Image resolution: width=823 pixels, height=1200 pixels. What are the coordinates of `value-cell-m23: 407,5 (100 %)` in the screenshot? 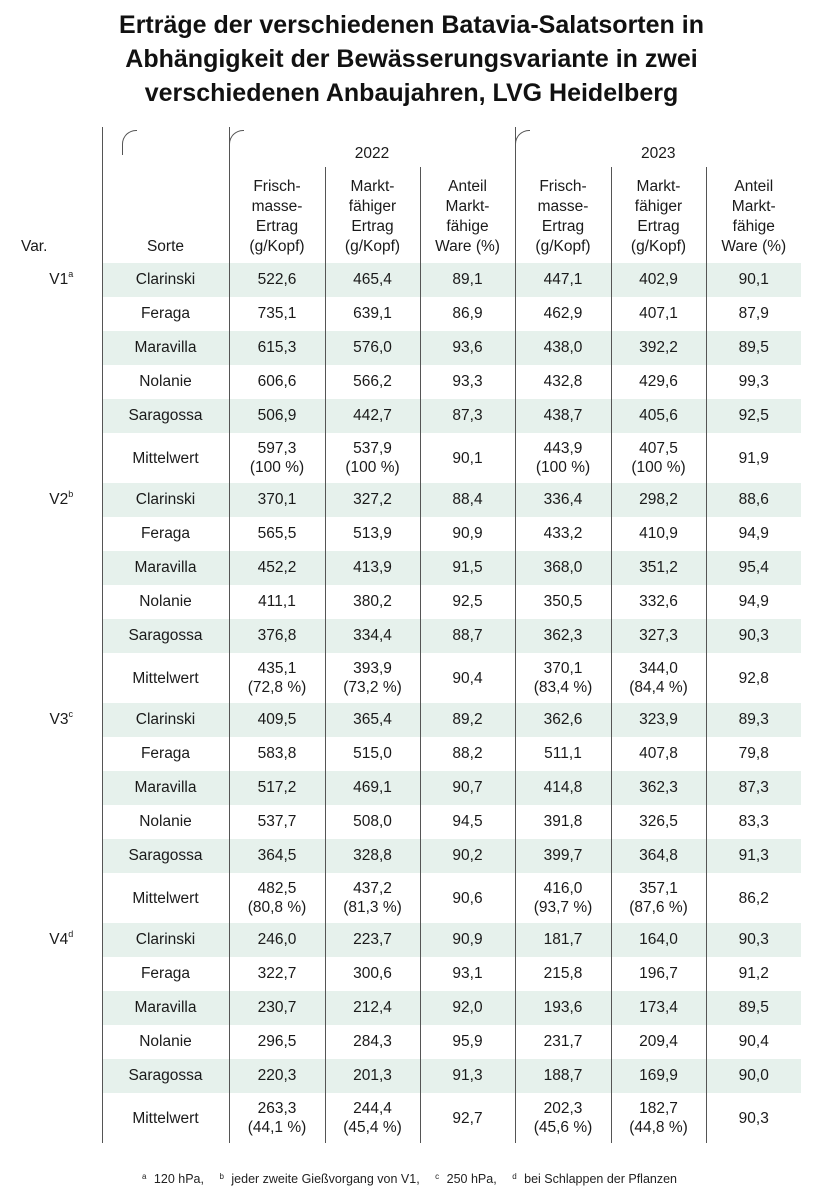 It's located at (658, 458).